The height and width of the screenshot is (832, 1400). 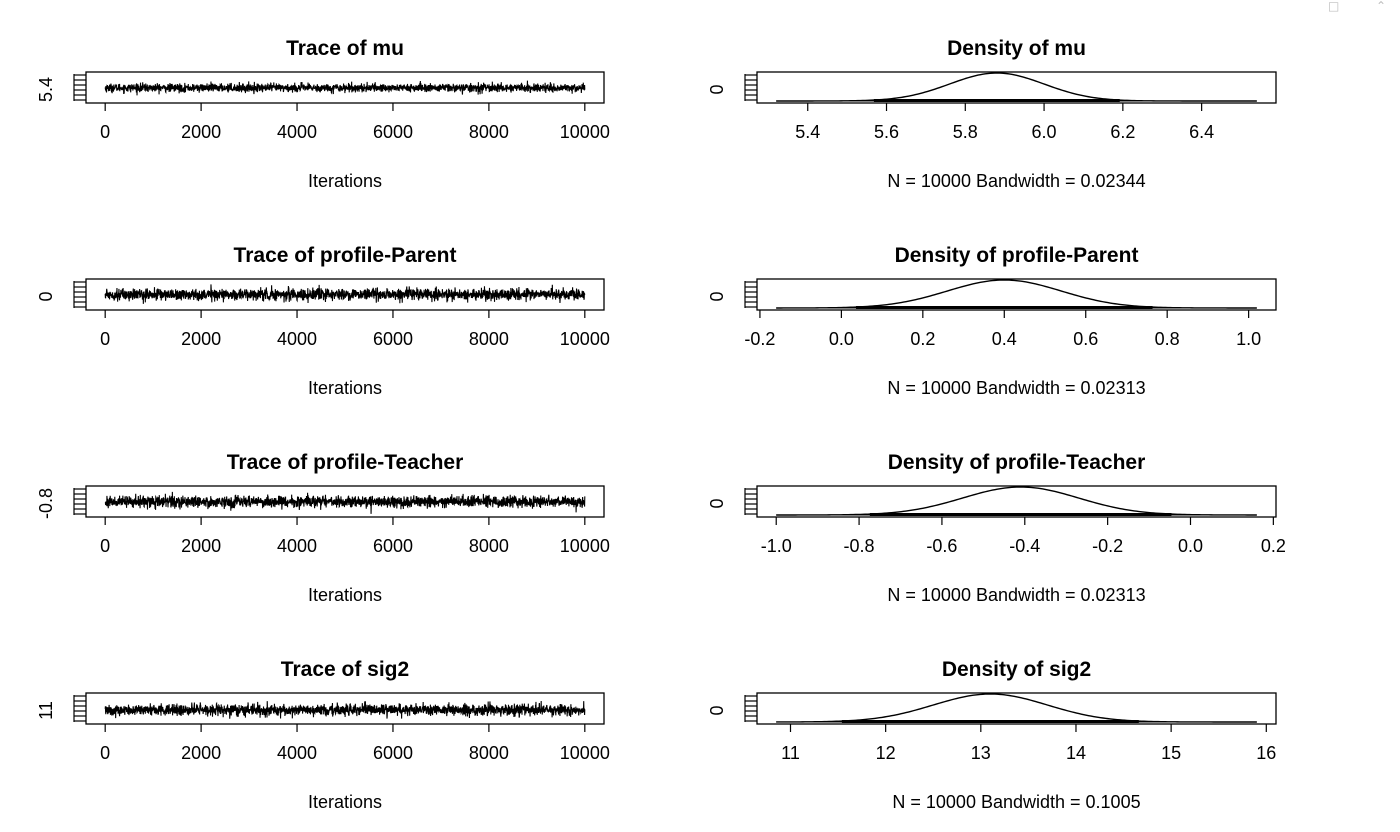 I want to click on density-of-mu-y-tick-label: 0, so click(x=717, y=89).